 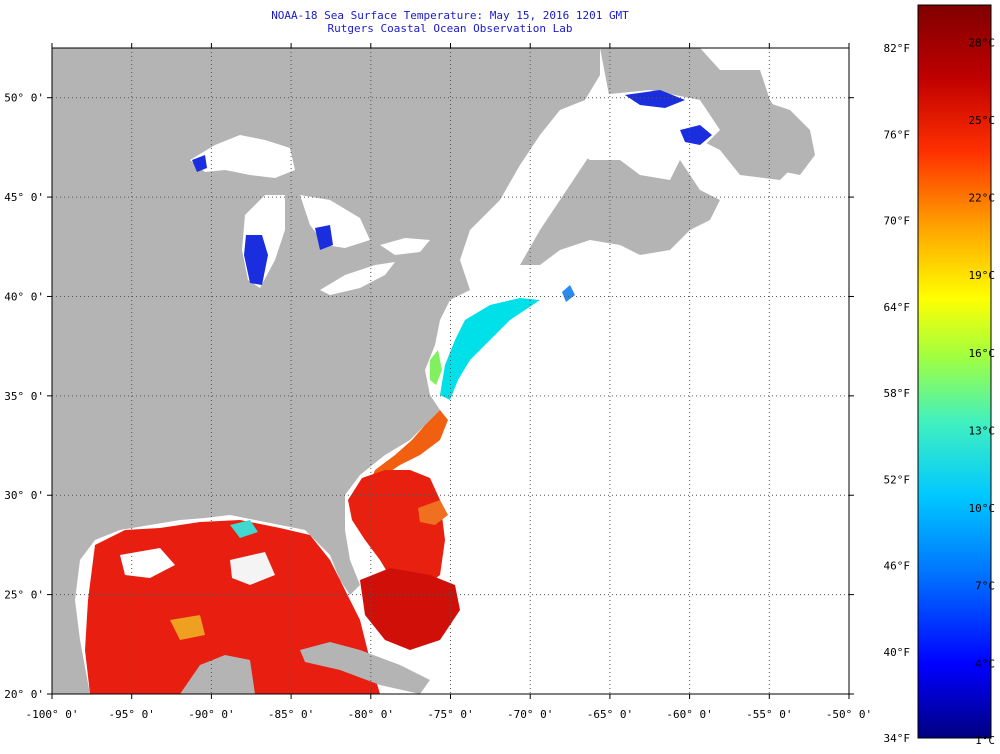 What do you see at coordinates (655, 99) in the screenshot?
I see `gulf-st-lawrence-ice` at bounding box center [655, 99].